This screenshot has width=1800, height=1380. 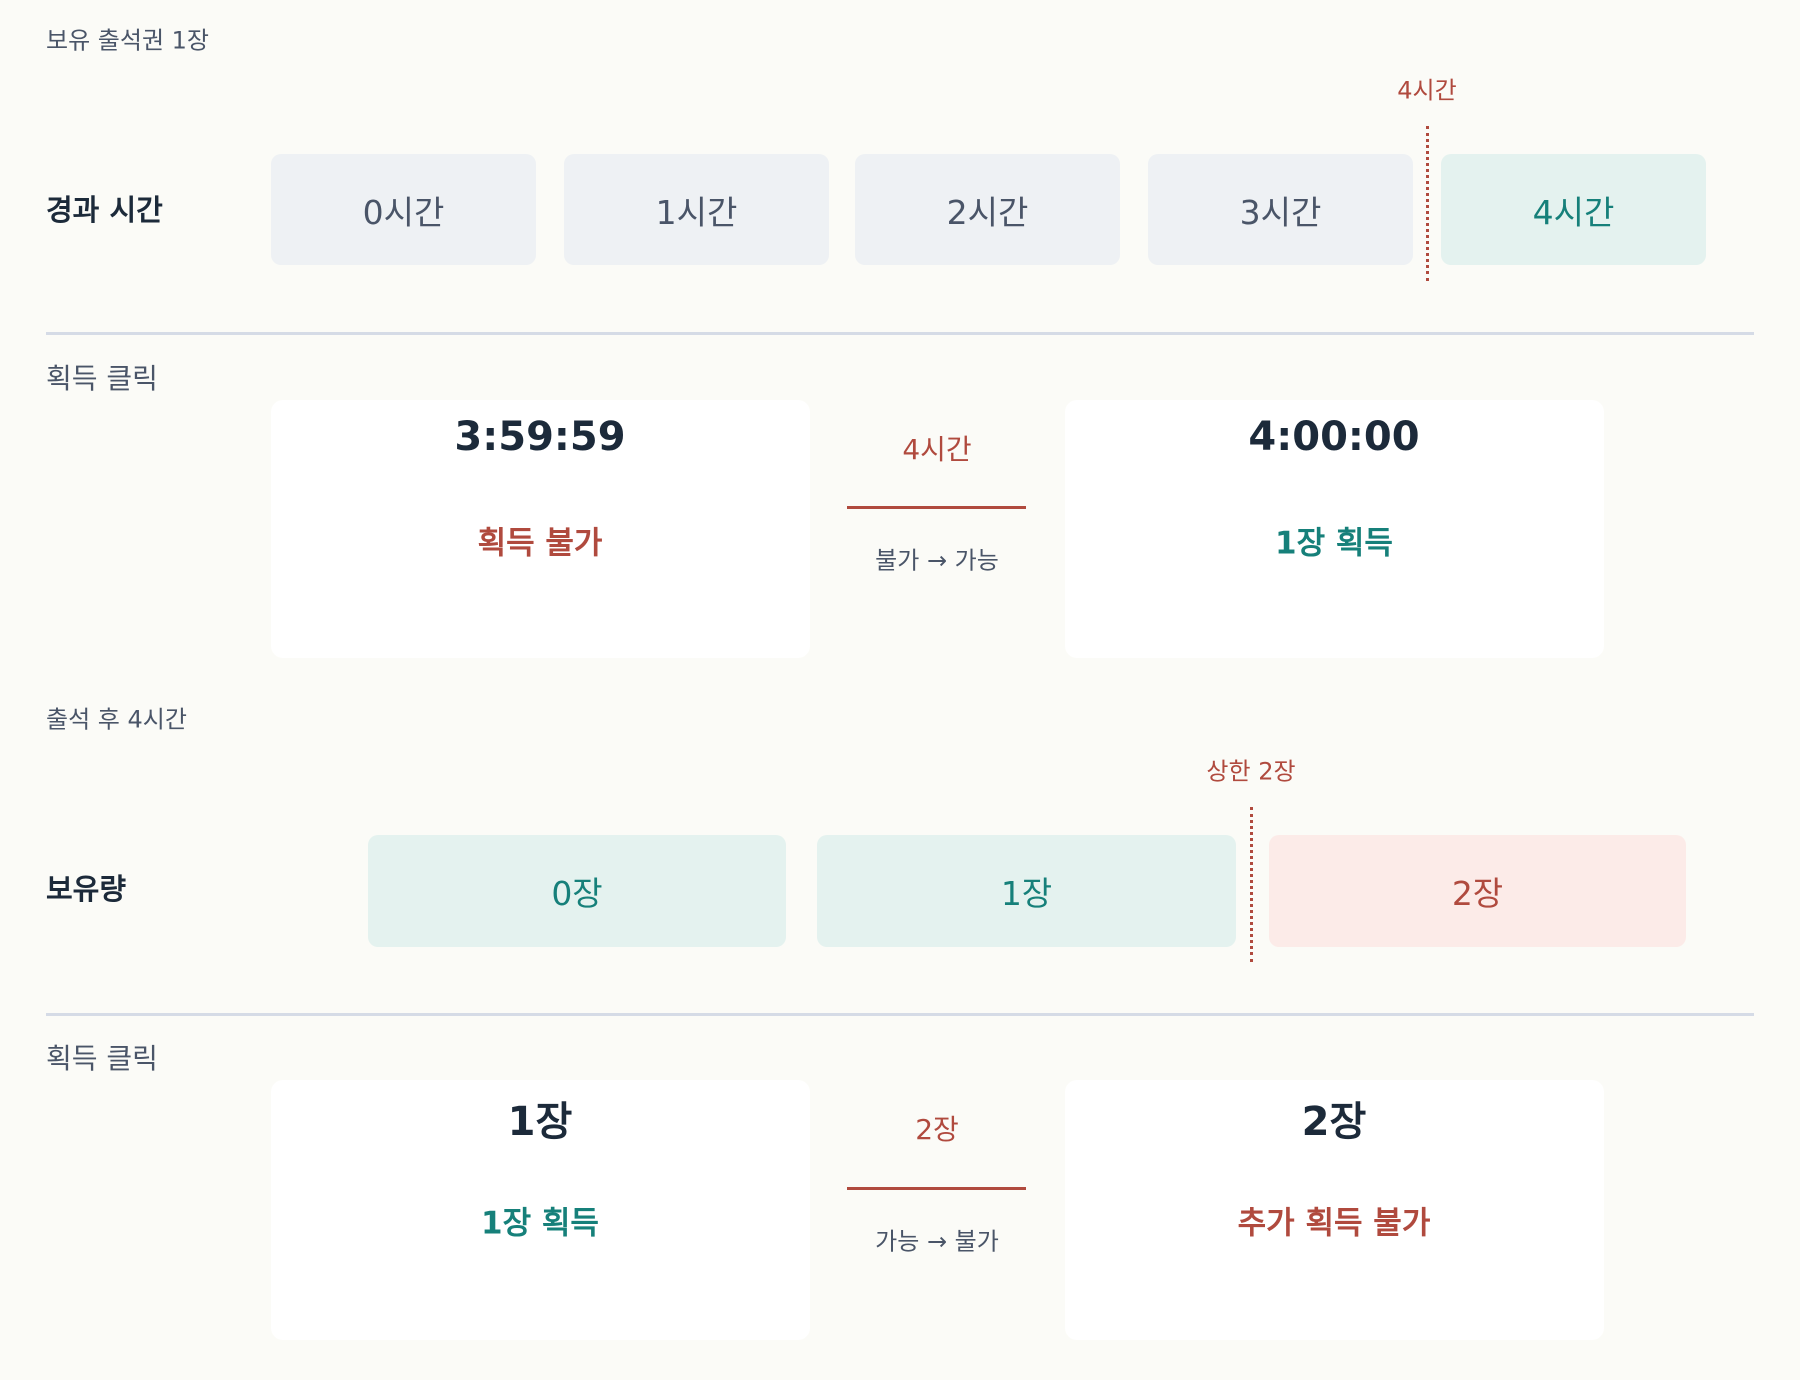 I want to click on caption: 출석 후 4시간, so click(x=116, y=719).